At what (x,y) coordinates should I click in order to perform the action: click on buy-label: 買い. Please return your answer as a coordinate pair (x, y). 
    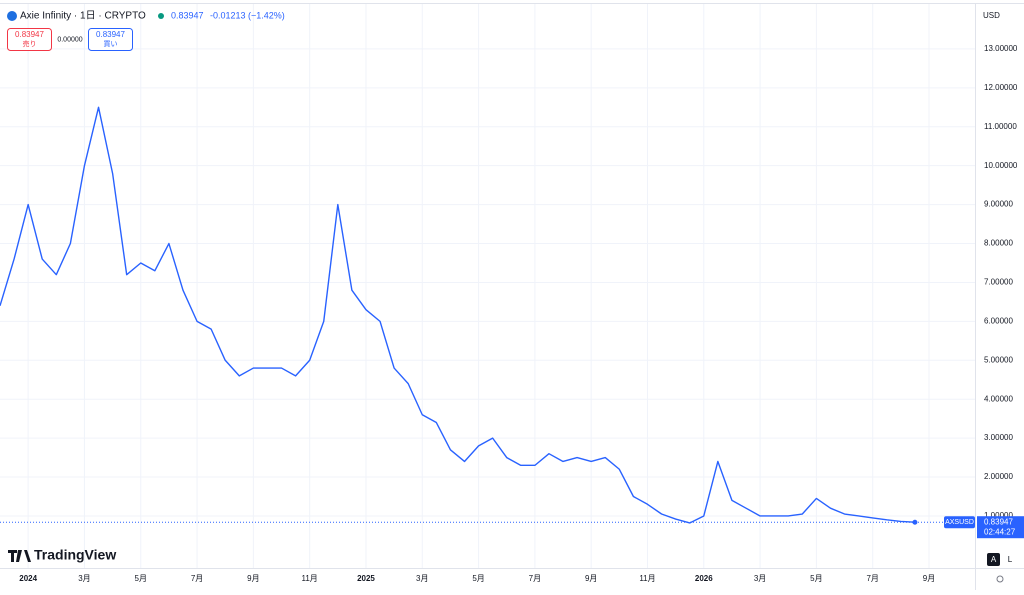
    Looking at the image, I should click on (111, 44).